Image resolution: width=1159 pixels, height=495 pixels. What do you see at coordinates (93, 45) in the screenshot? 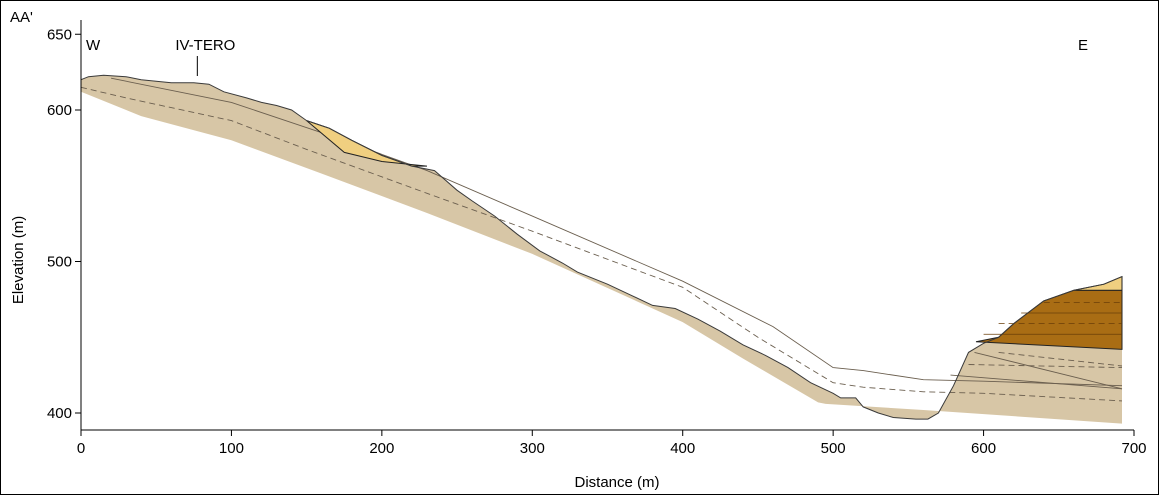
I see `west-label: W` at bounding box center [93, 45].